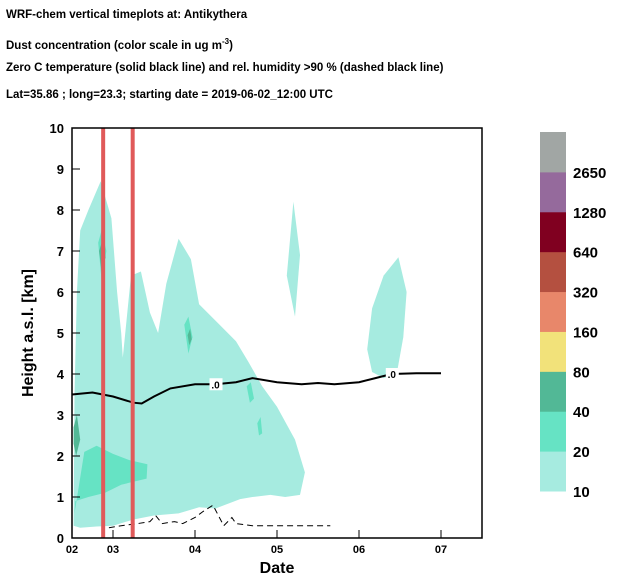 This screenshot has width=618, height=579. I want to click on zero-c-label-1: .0, so click(392, 375).